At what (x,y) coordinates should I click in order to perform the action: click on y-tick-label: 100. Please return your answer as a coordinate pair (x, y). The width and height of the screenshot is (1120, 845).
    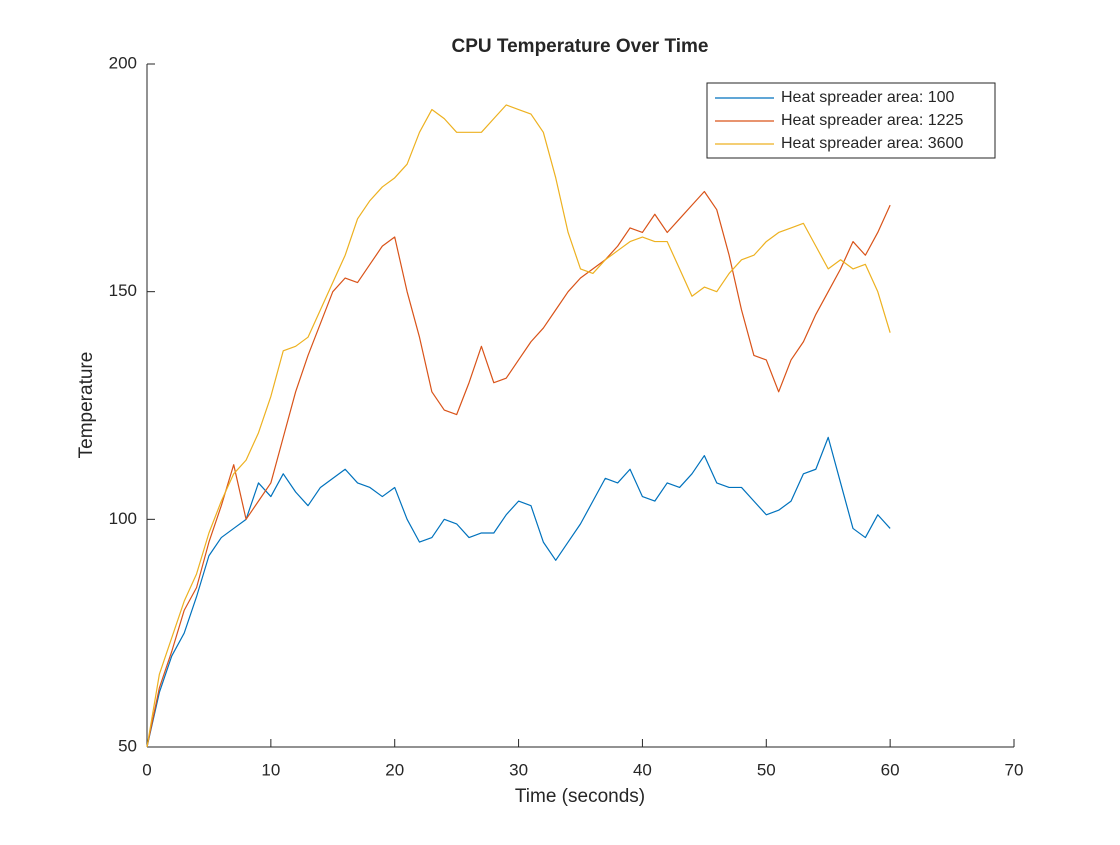
    Looking at the image, I should click on (123, 518).